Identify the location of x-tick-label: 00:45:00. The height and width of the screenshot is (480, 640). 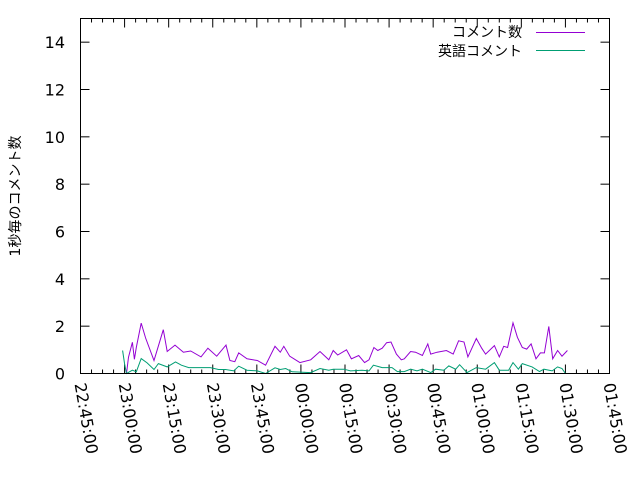
(438, 418).